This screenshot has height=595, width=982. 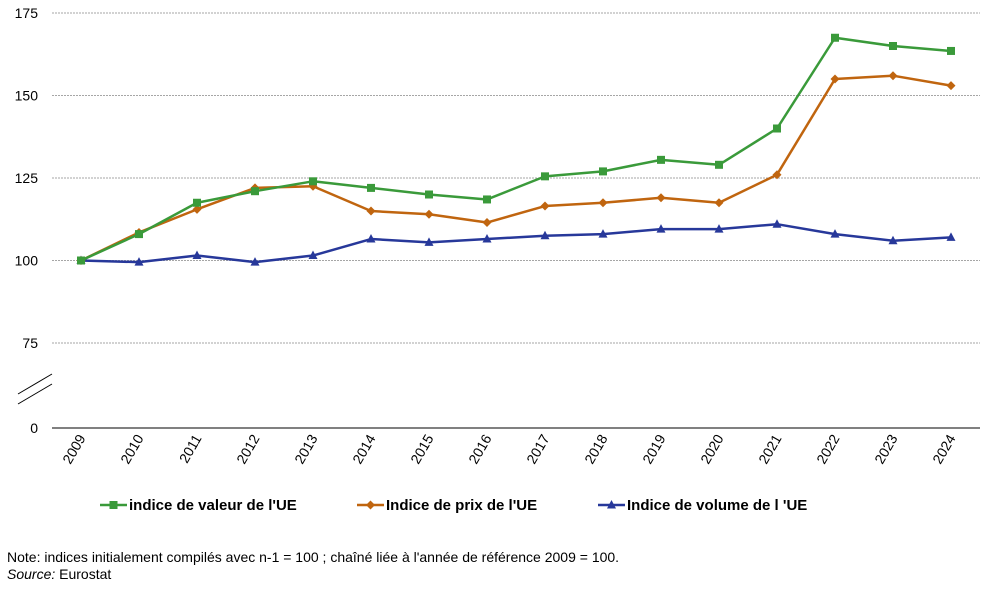 I want to click on y-tick-label: 125, so click(x=27, y=178).